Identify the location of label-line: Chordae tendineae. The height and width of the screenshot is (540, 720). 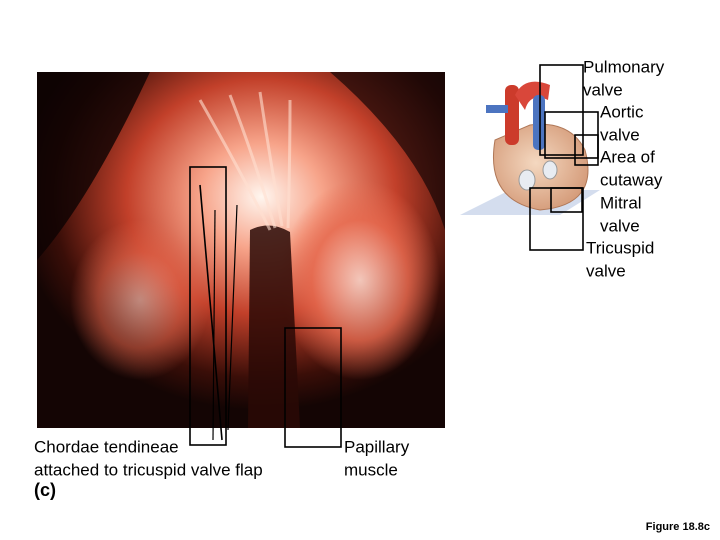
(106, 446).